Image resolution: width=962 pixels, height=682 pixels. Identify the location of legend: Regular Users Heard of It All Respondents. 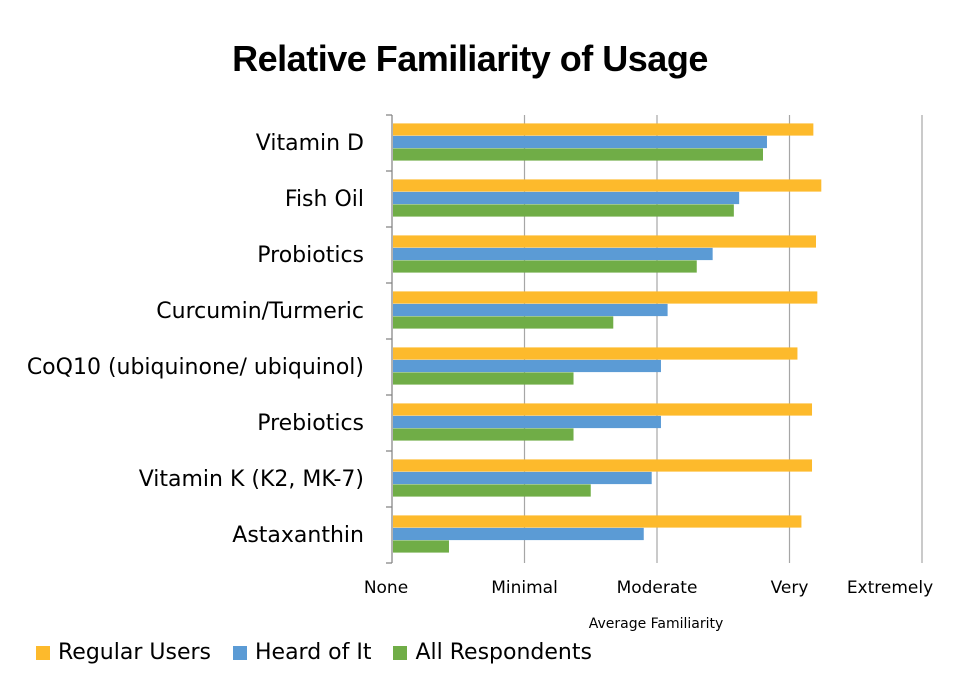
(325, 652).